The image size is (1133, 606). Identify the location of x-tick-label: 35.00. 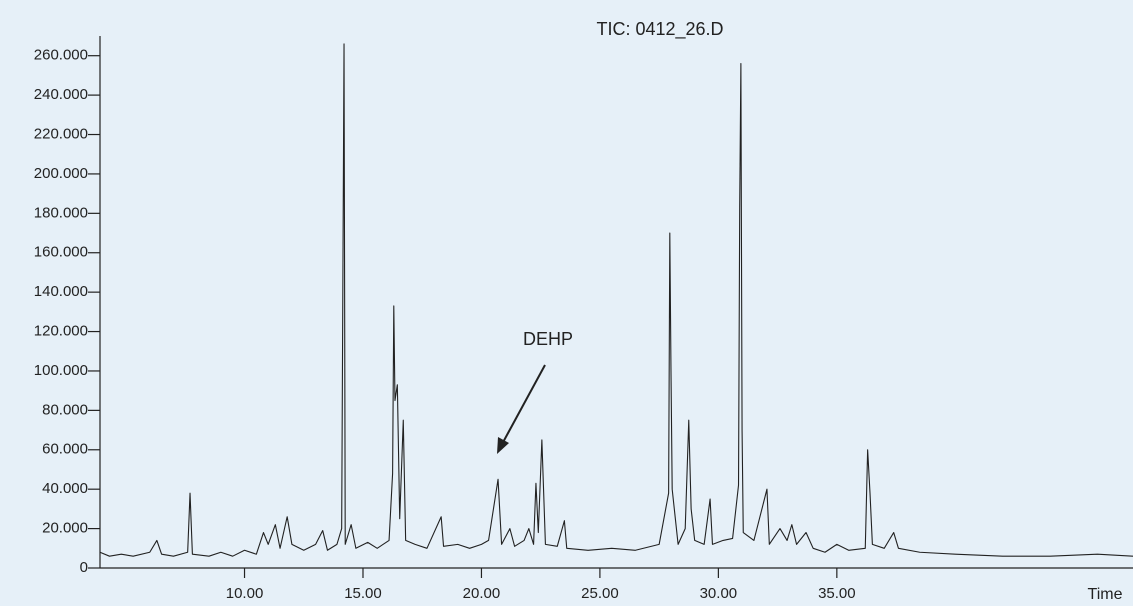
(837, 593).